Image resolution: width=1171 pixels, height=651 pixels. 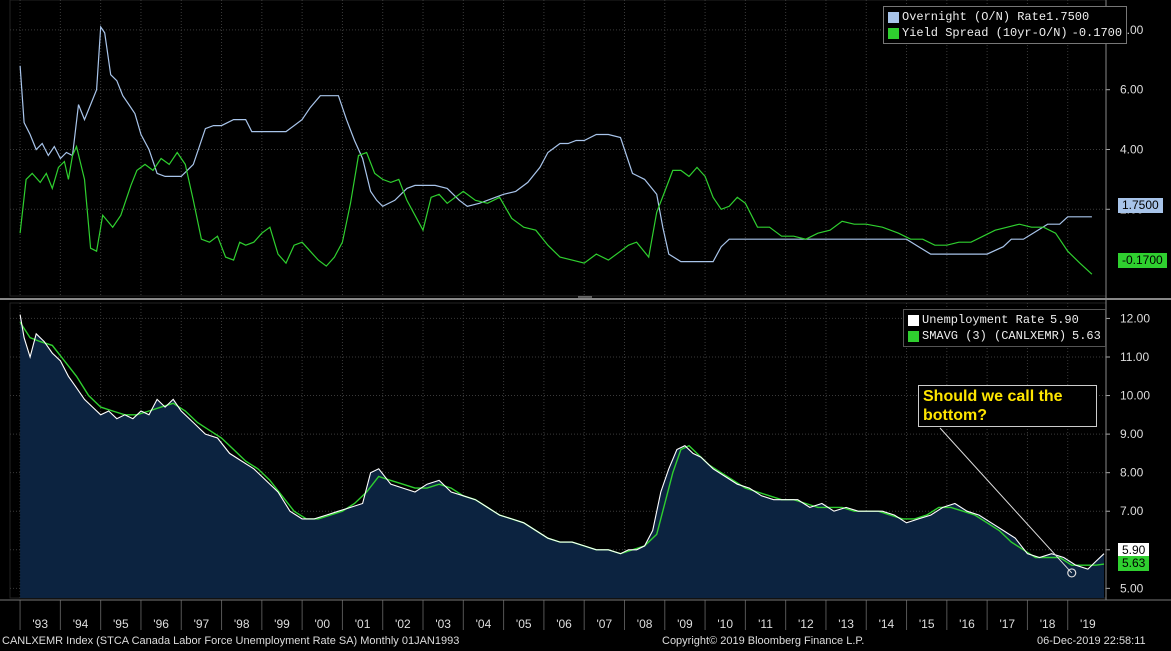 What do you see at coordinates (1134, 550) in the screenshot?
I see `last-value-tag-unemployment-rate: 5.90` at bounding box center [1134, 550].